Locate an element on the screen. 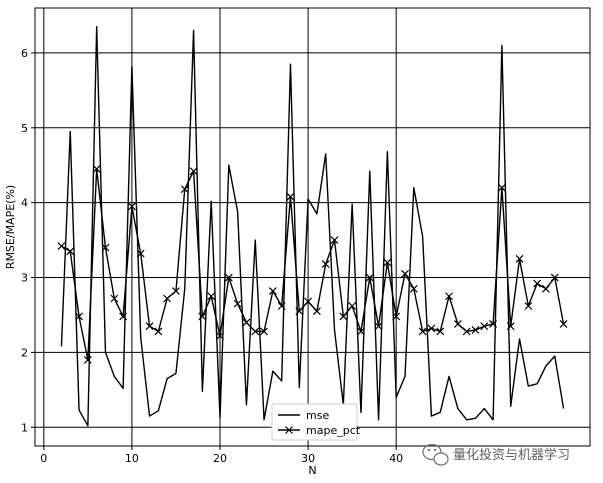 This screenshot has height=483, width=603. x-axis-label: N is located at coordinates (312, 470).